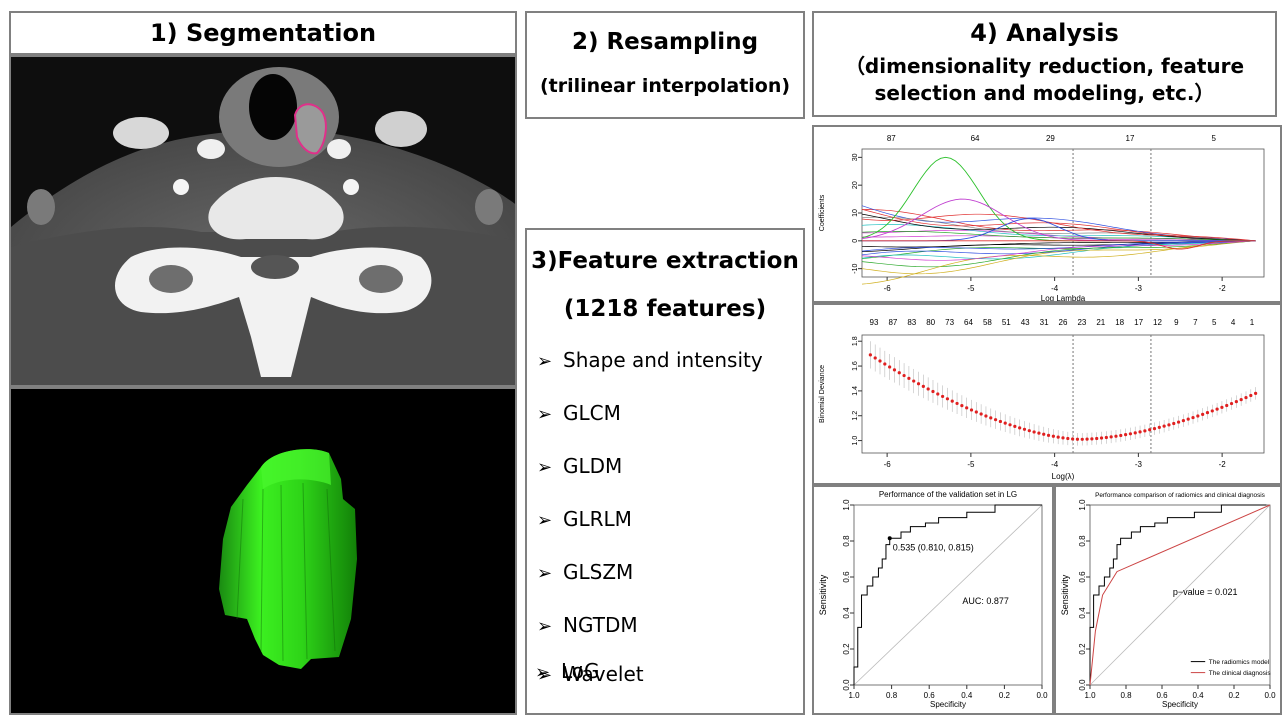 This screenshot has width=1282, height=715. Describe the element at coordinates (889, 538) in the screenshot. I see `threshold-point` at that location.